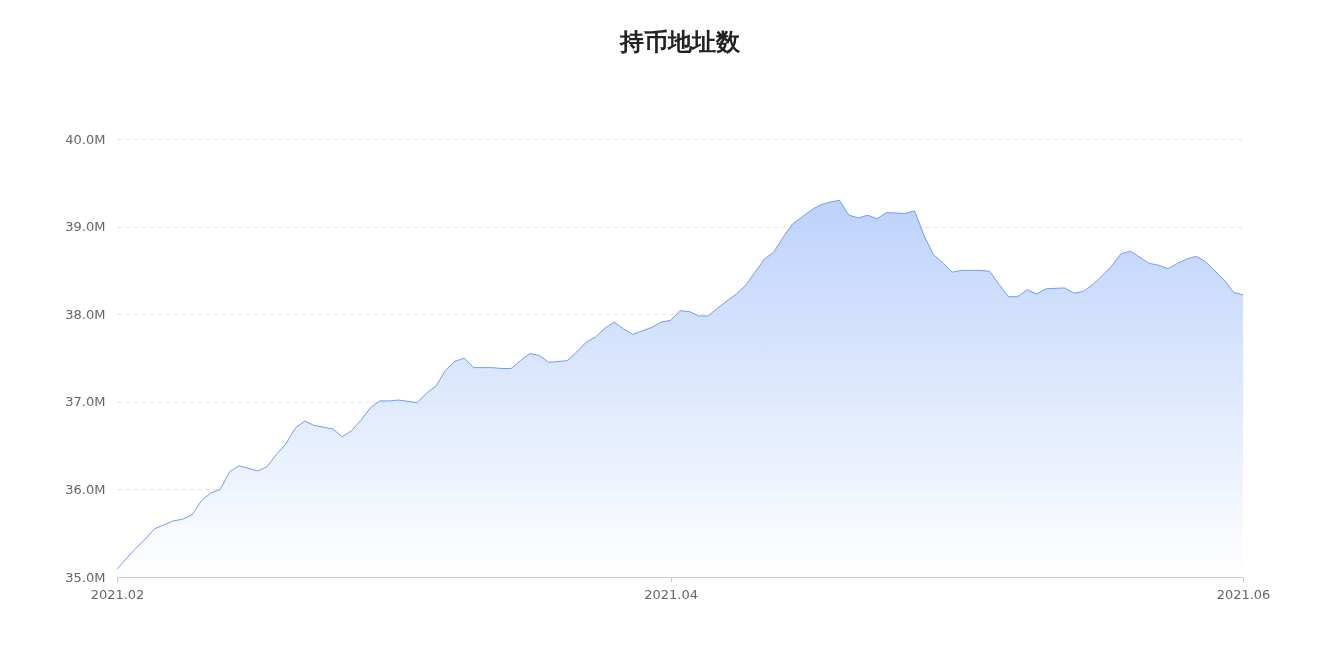 This screenshot has height=648, width=1318. Describe the element at coordinates (85, 314) in the screenshot. I see `y-tick-label: 38.0M` at that location.